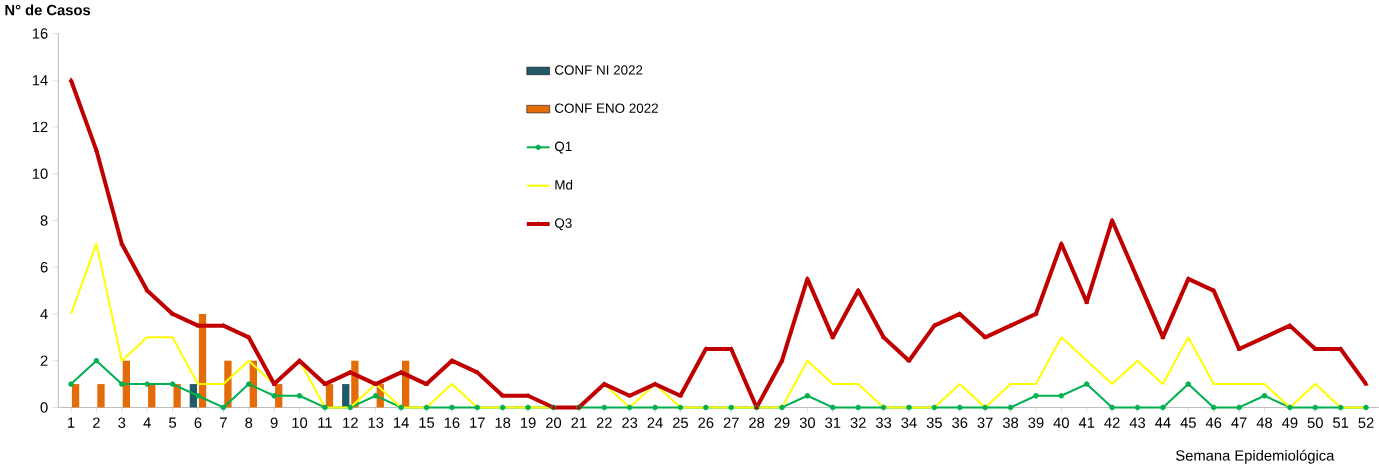 The height and width of the screenshot is (468, 1379). What do you see at coordinates (249, 422) in the screenshot?
I see `x-tick-label: 8` at bounding box center [249, 422].